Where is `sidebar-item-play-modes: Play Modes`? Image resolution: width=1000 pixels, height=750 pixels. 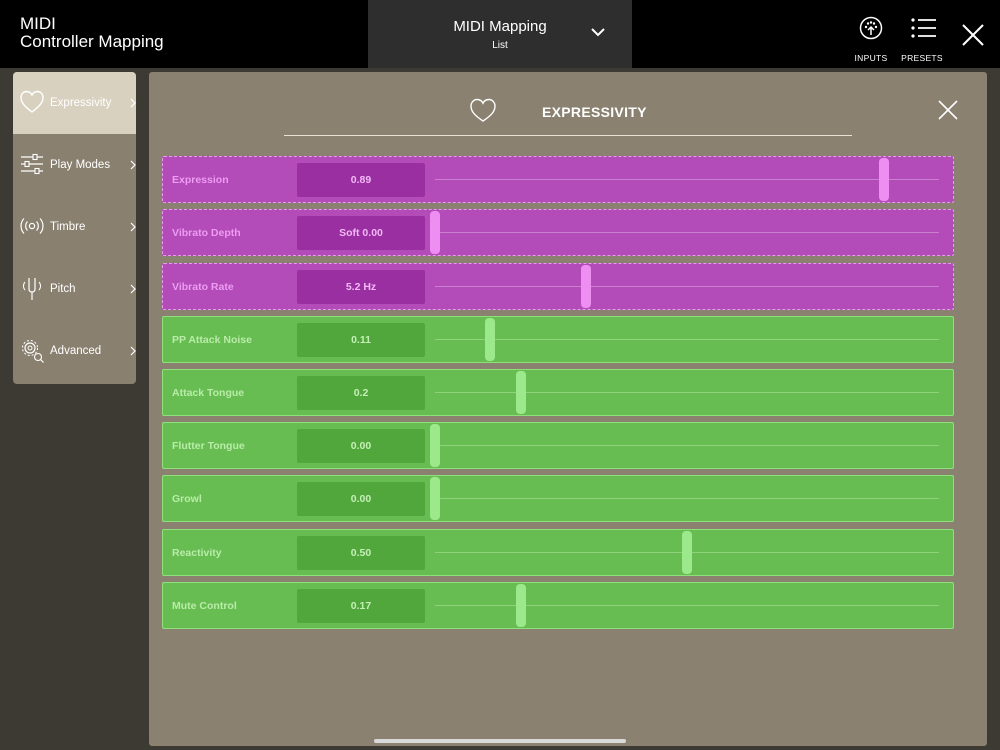 sidebar-item-play-modes: Play Modes is located at coordinates (74, 165).